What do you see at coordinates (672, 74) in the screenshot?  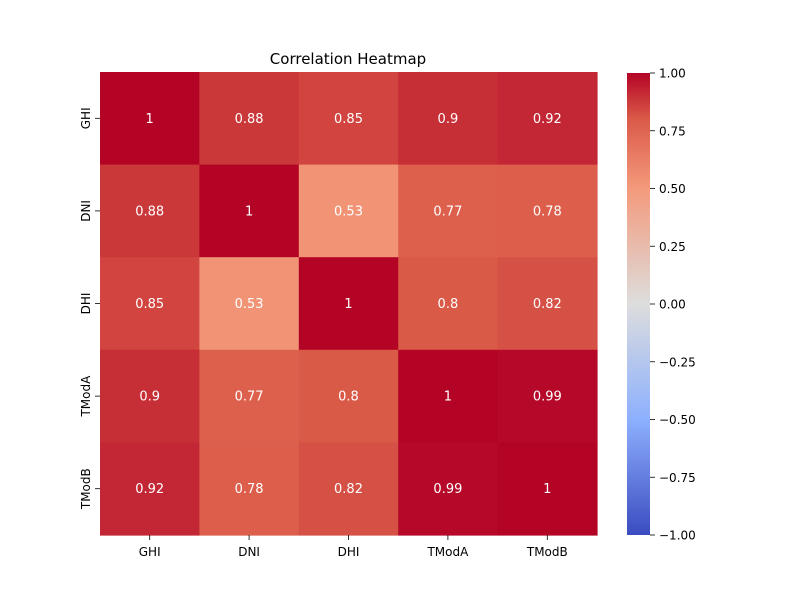 I see `colorbar-tick-label: 1.00` at bounding box center [672, 74].